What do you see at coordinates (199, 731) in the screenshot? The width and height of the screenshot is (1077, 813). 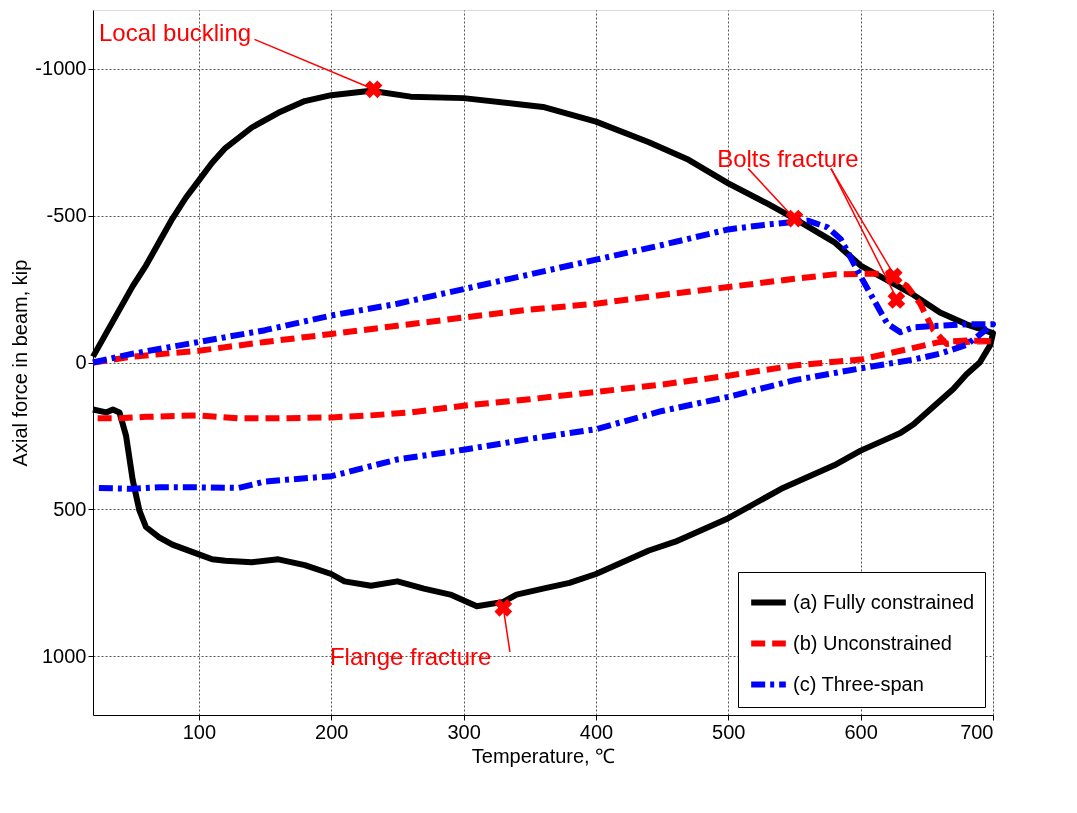 I see `x-tick-label: 100` at bounding box center [199, 731].